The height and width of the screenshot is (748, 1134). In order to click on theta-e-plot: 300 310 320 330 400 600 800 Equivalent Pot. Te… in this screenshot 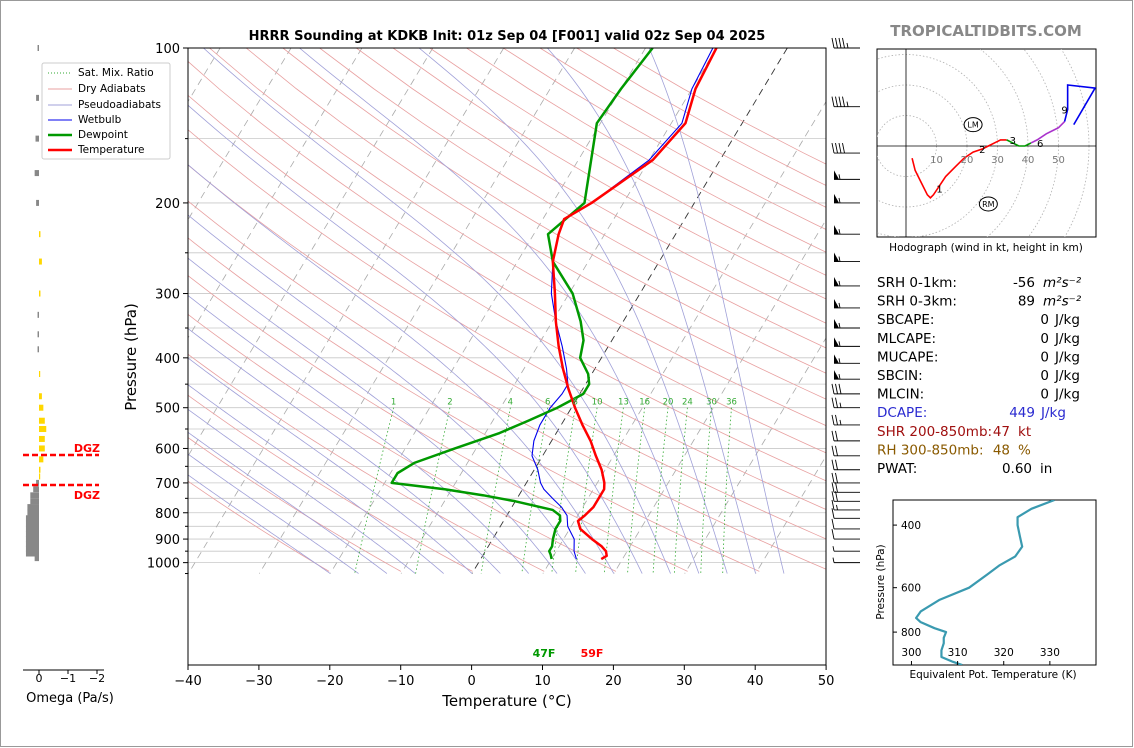, I will do `click(986, 590)`.